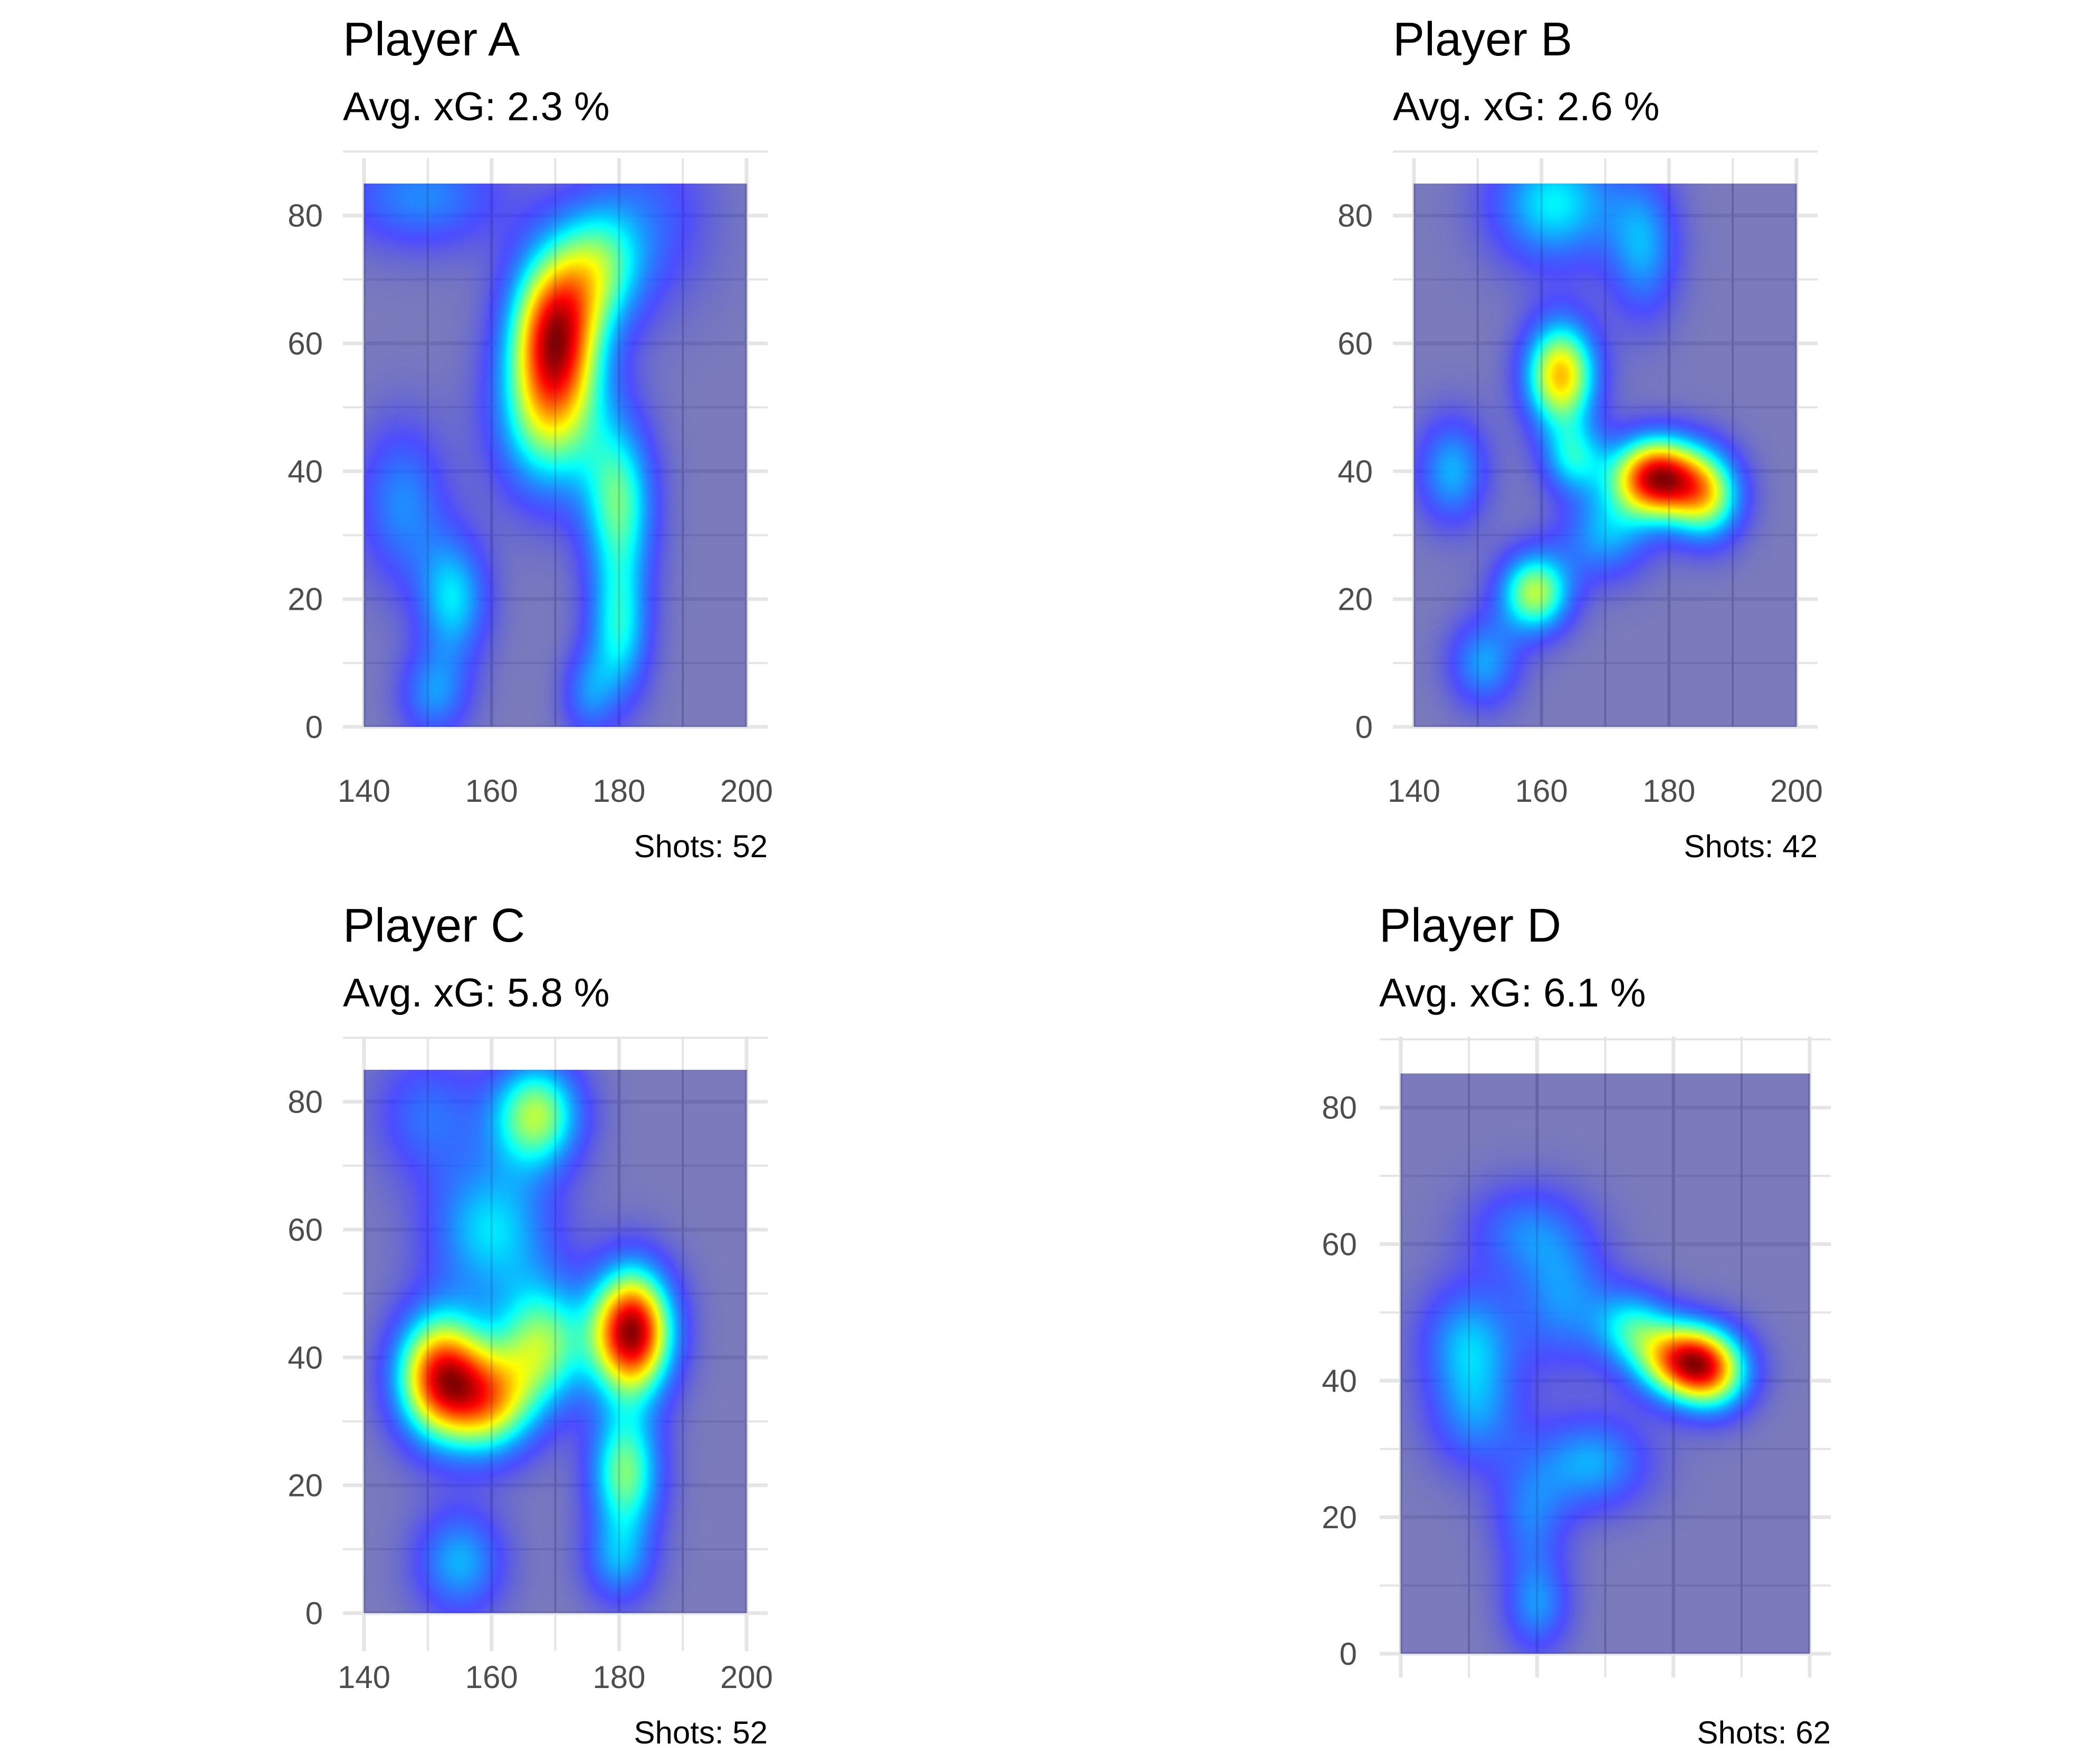 The width and height of the screenshot is (2093, 1764). I want to click on panel-subtitle: Avg. xG: 5.8 %, so click(477, 993).